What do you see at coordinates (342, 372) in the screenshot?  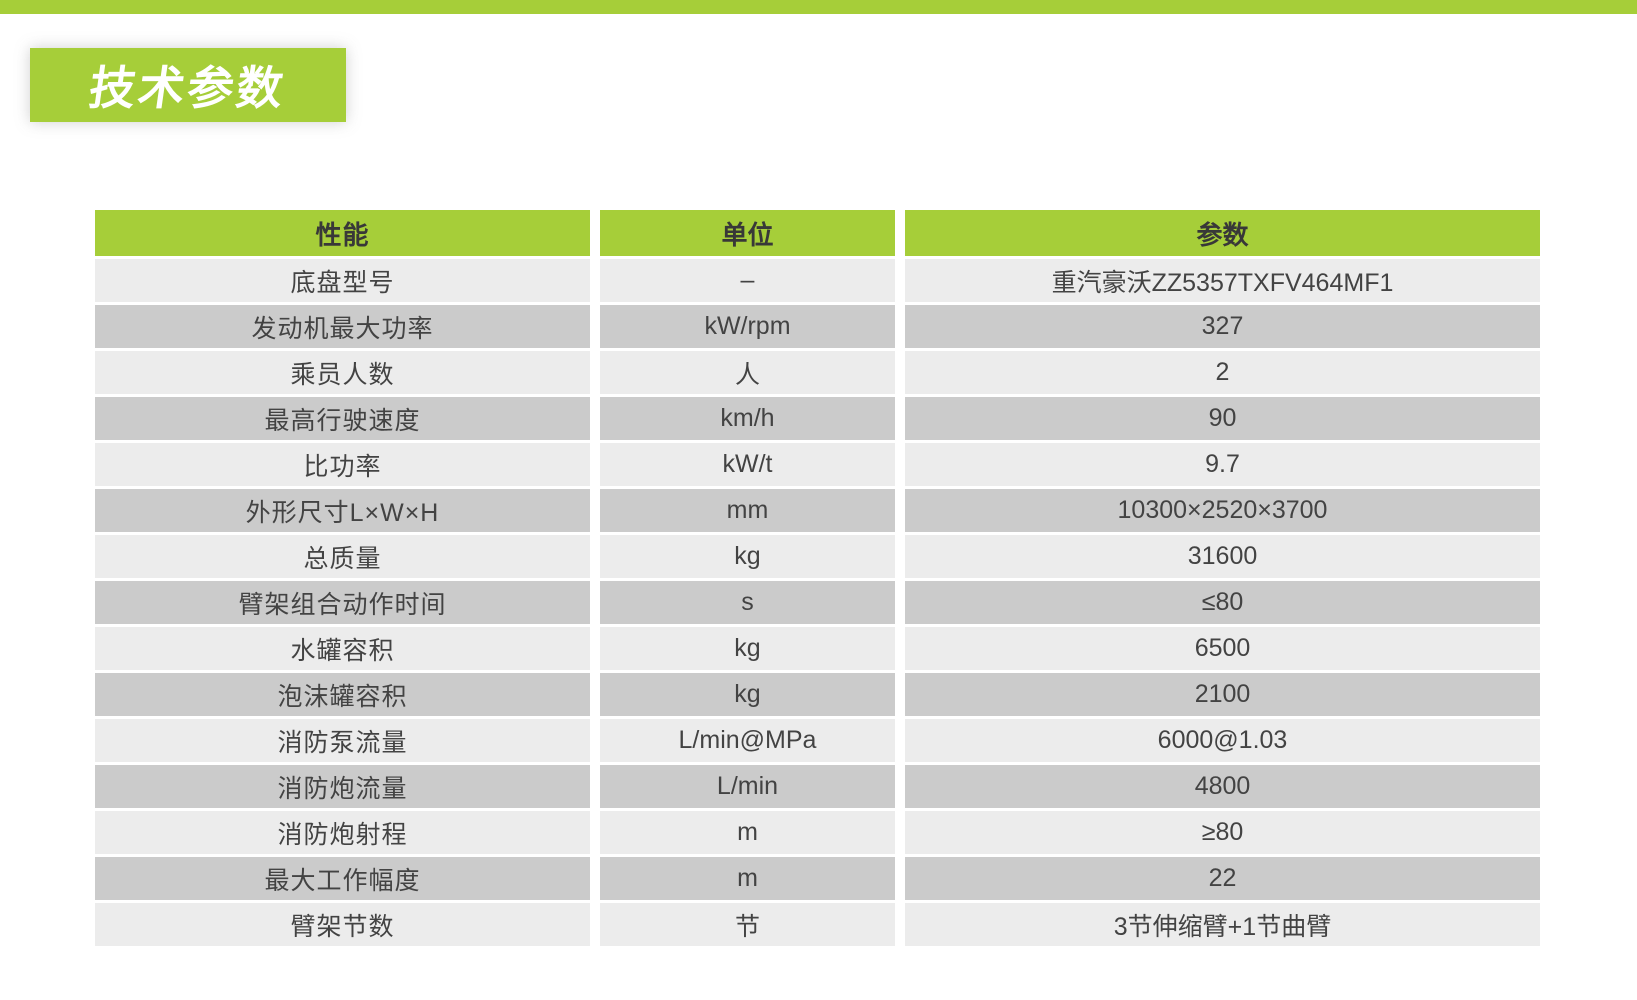 I see `cell-performance: 乘员人数` at bounding box center [342, 372].